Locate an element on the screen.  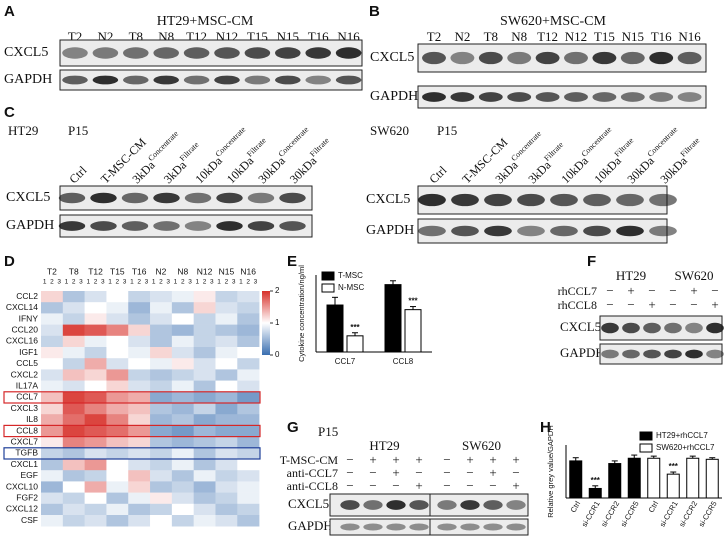
row-label: CCL2 is located at coordinates (27, 296).